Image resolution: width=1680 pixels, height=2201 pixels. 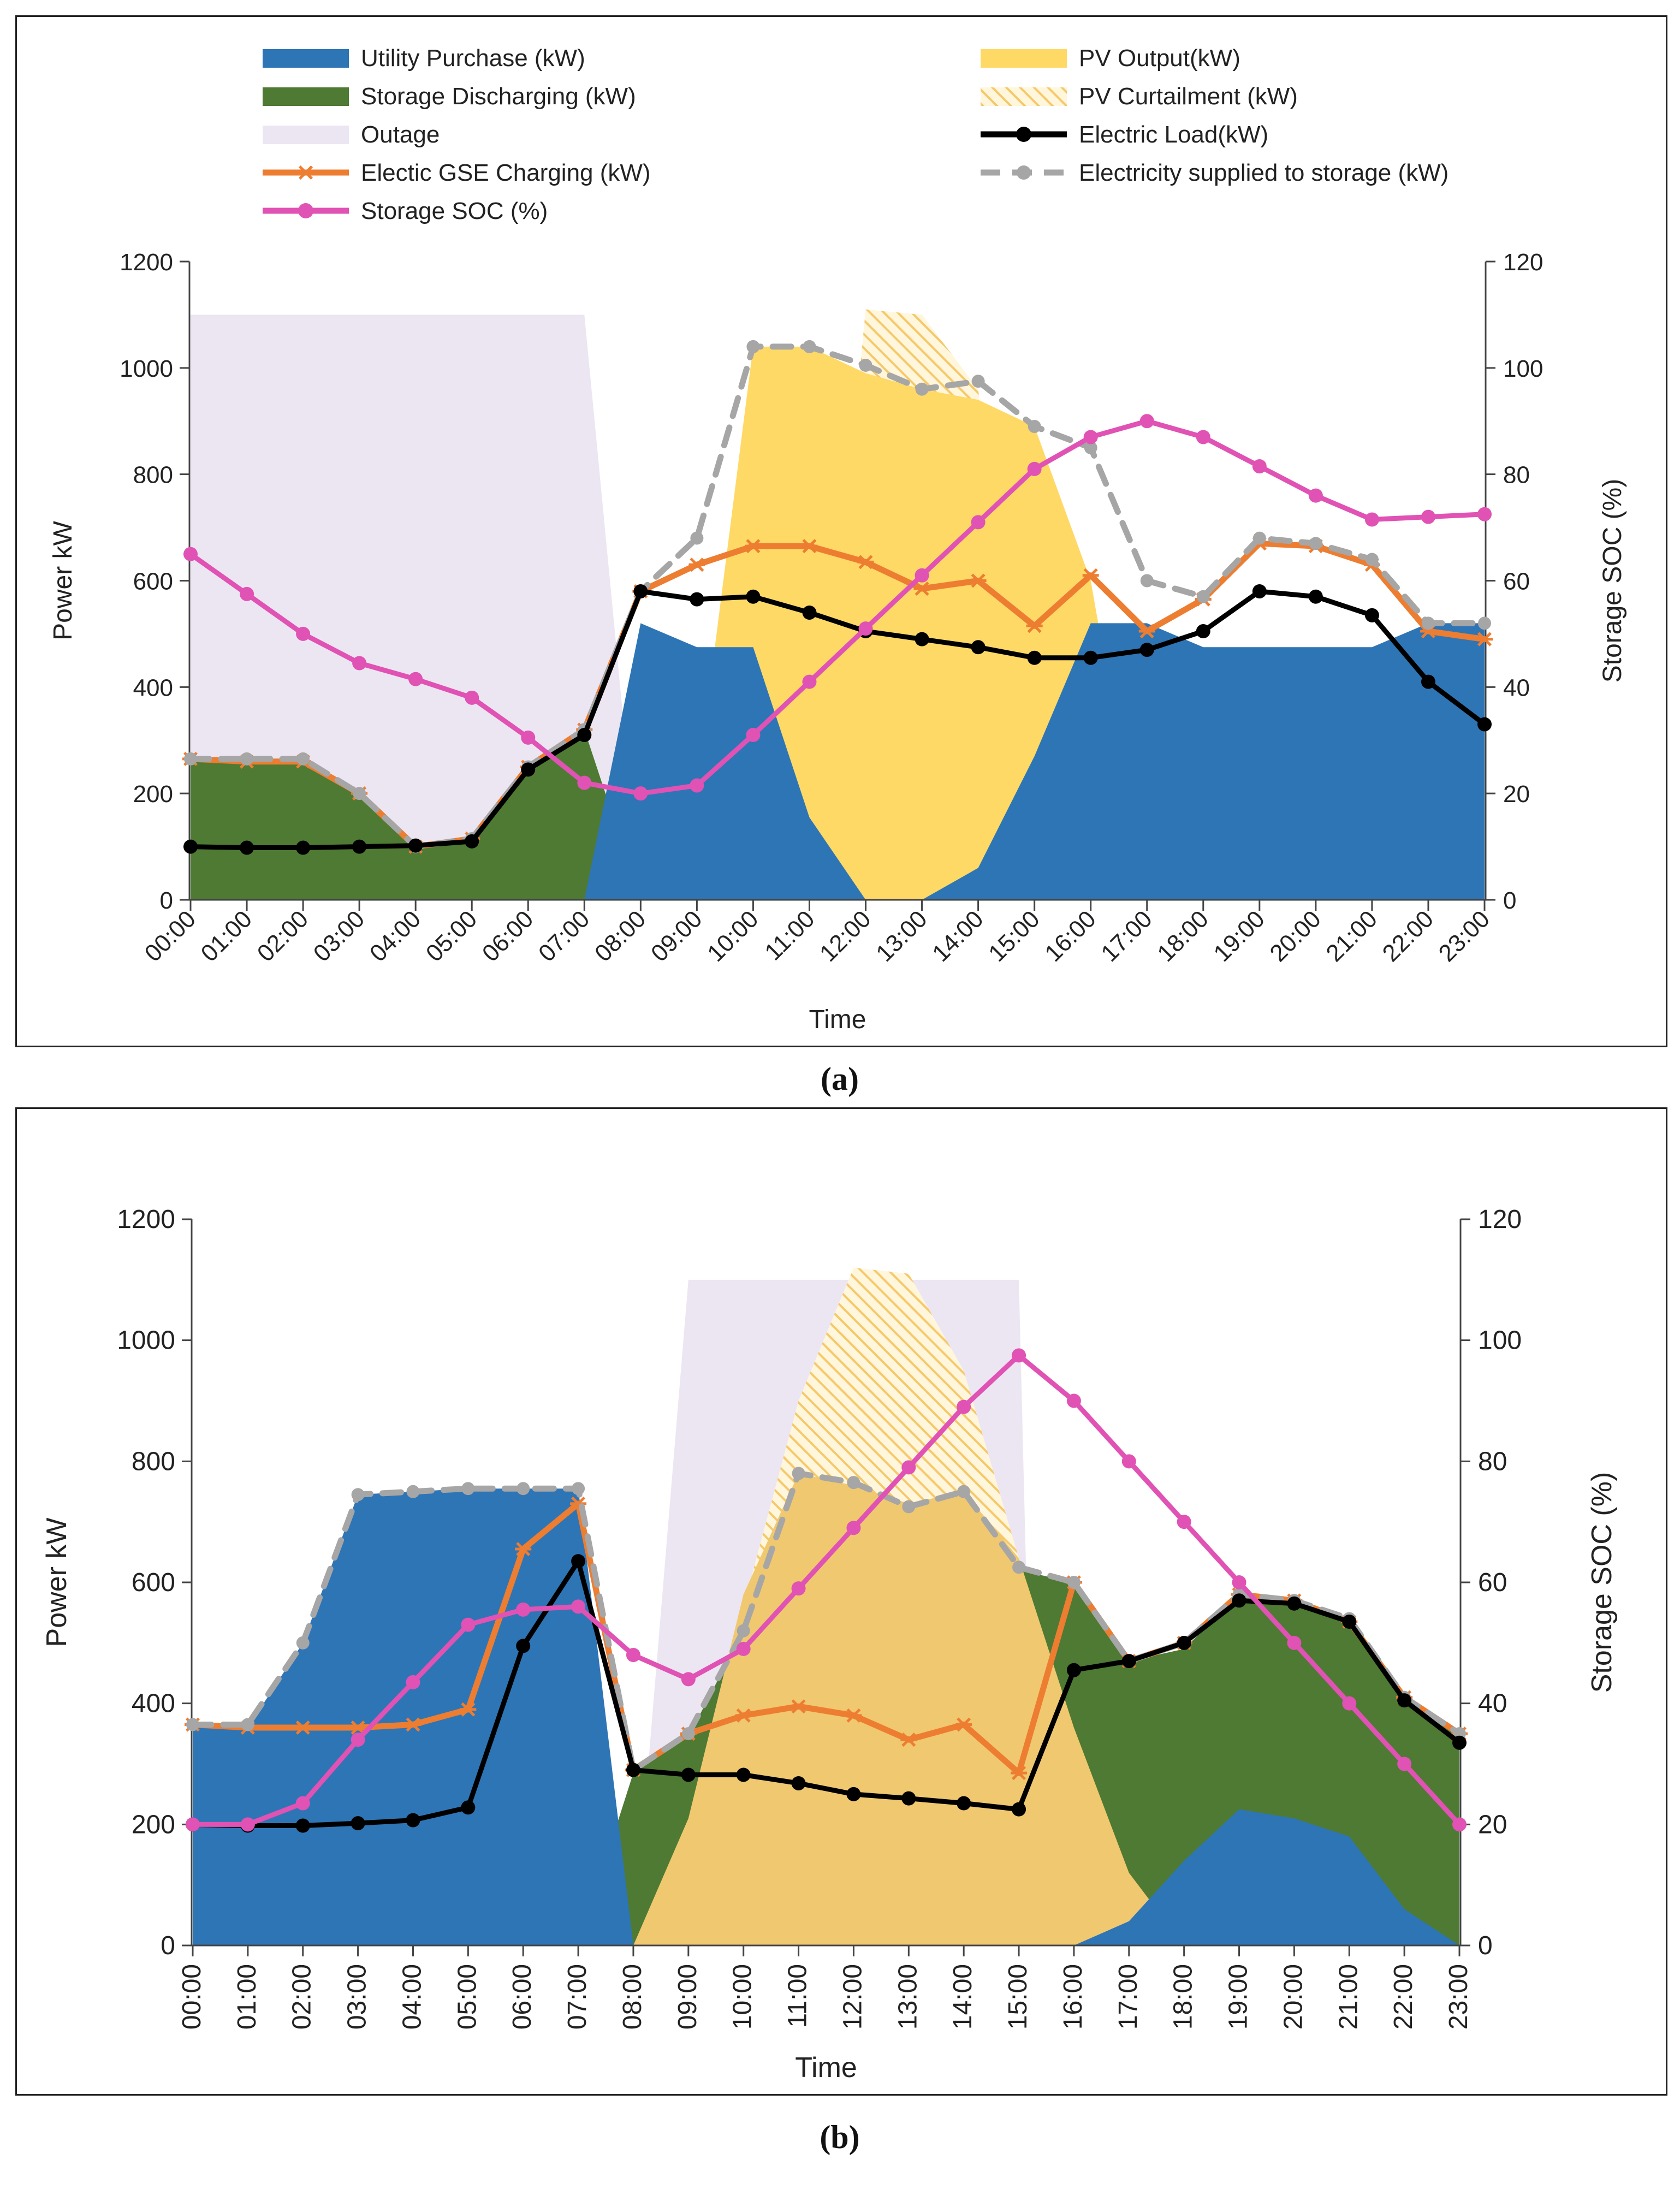 I want to click on x-tick-label: 23:00, so click(x=1464, y=936).